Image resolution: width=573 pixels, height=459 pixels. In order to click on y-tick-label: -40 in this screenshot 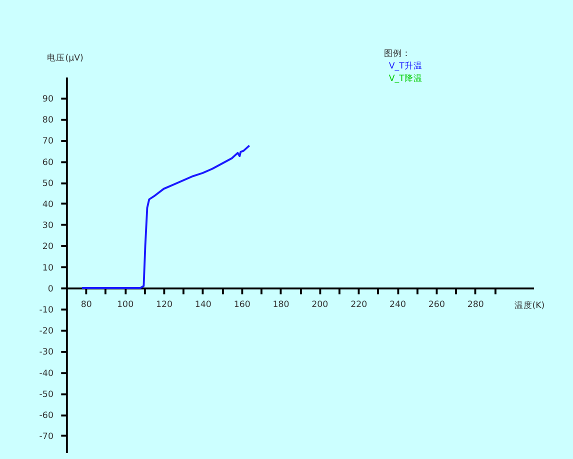, I will do `click(46, 373)`.